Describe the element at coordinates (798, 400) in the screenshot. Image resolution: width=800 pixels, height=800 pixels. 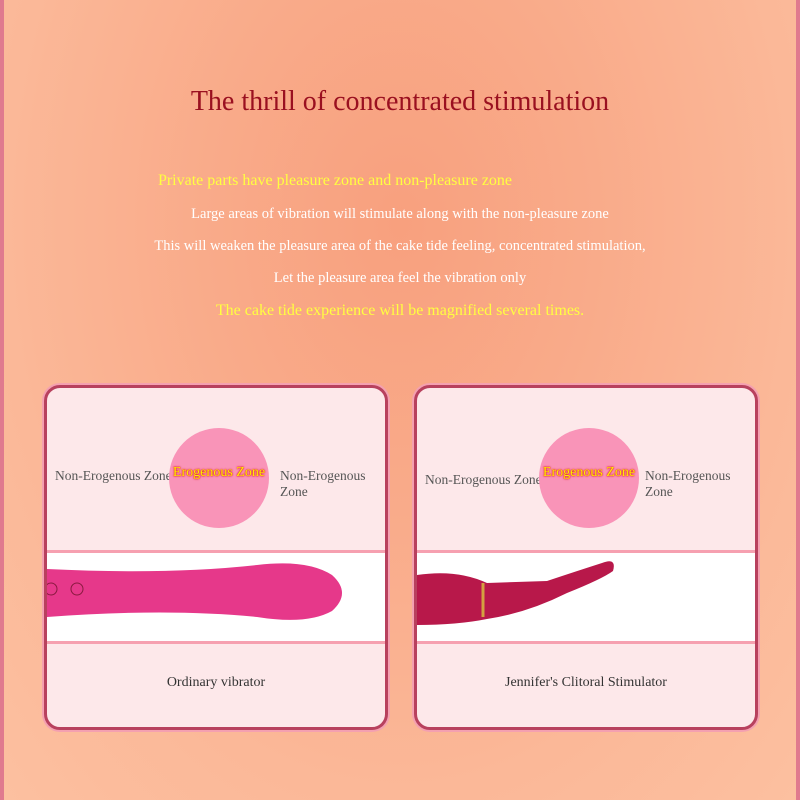
I see `right-border` at that location.